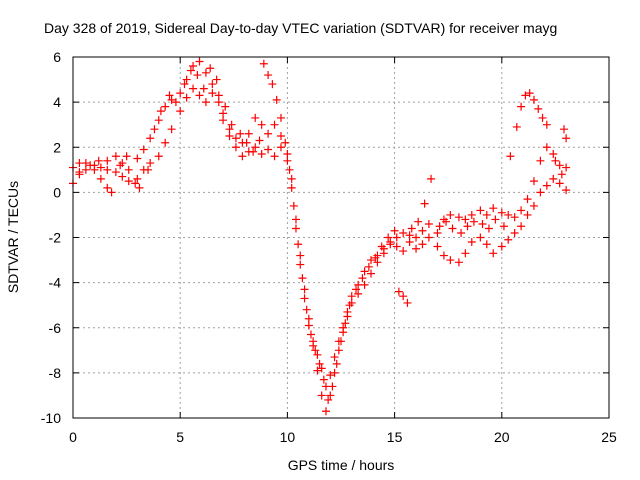  What do you see at coordinates (55, 328) in the screenshot?
I see `y-tick-label: -6` at bounding box center [55, 328].